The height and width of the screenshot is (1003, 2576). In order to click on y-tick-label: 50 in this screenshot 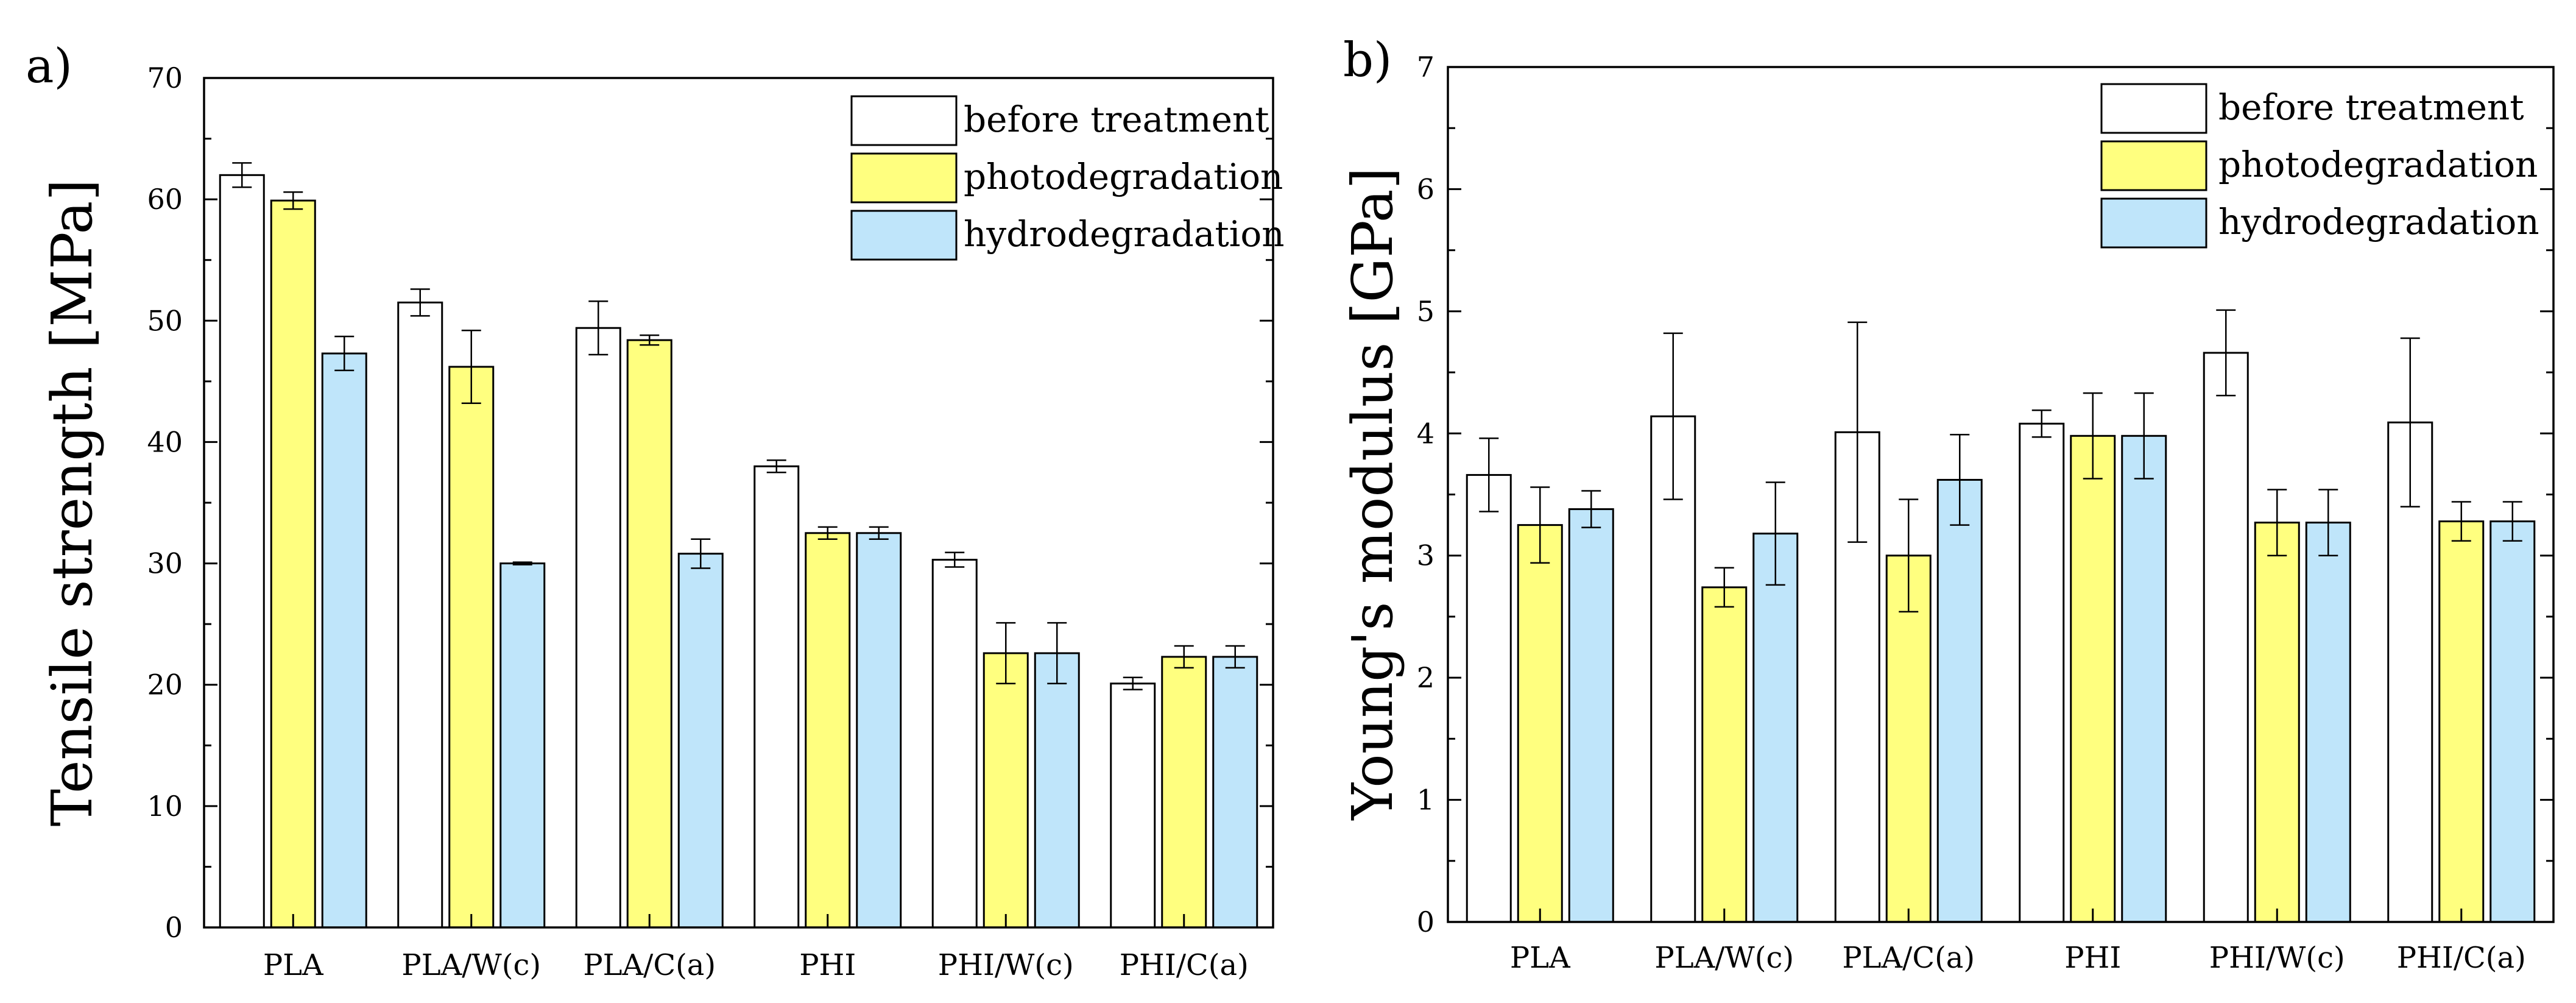, I will do `click(165, 320)`.